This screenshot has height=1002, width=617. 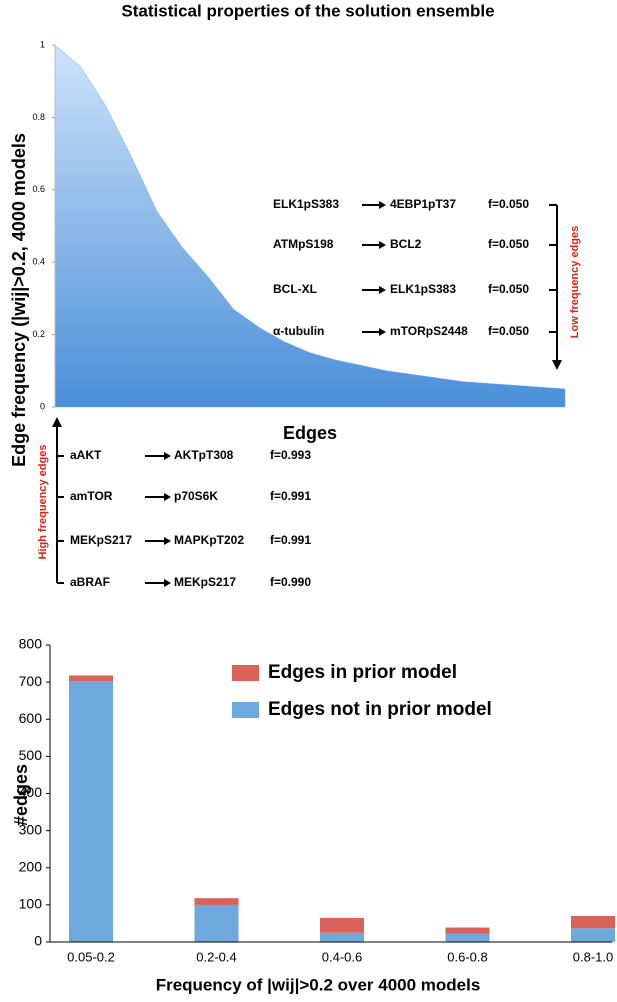 I want to click on edge-source: α-tubulin, so click(x=298, y=331).